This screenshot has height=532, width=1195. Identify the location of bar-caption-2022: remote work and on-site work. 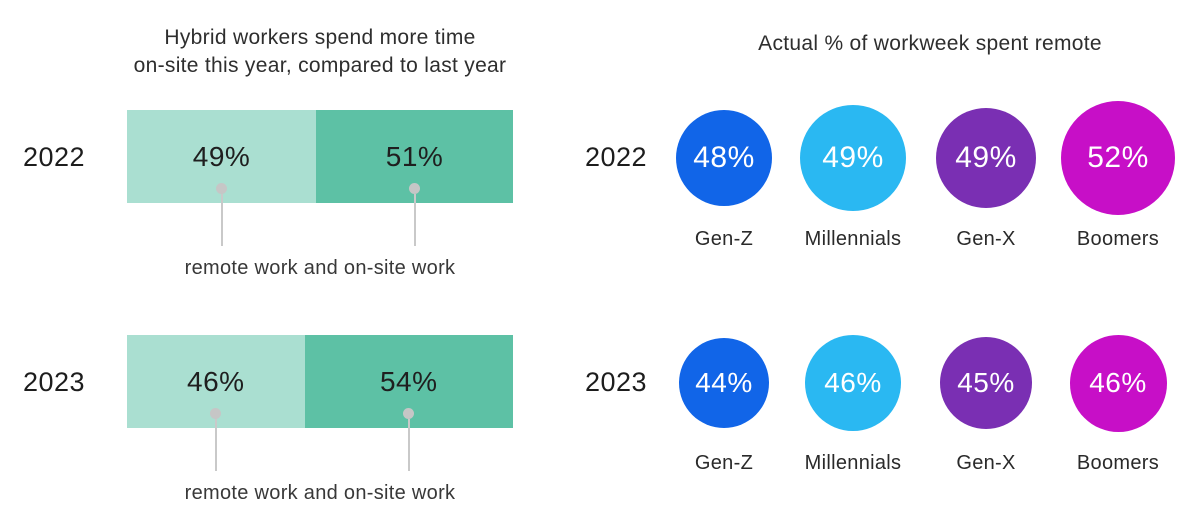
(320, 268).